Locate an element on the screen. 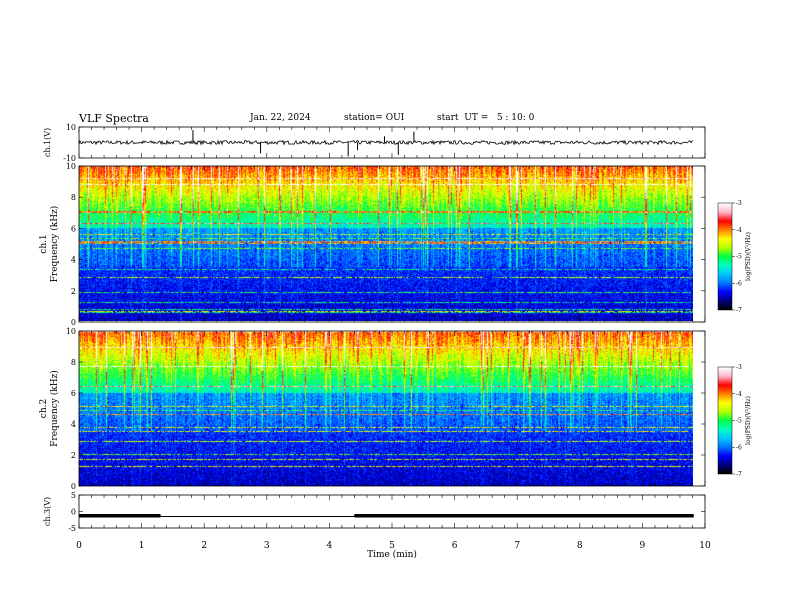 Image resolution: width=792 pixels, height=612 pixels. channel-1-spectrogram-ytick-label: 6 is located at coordinates (73, 228).